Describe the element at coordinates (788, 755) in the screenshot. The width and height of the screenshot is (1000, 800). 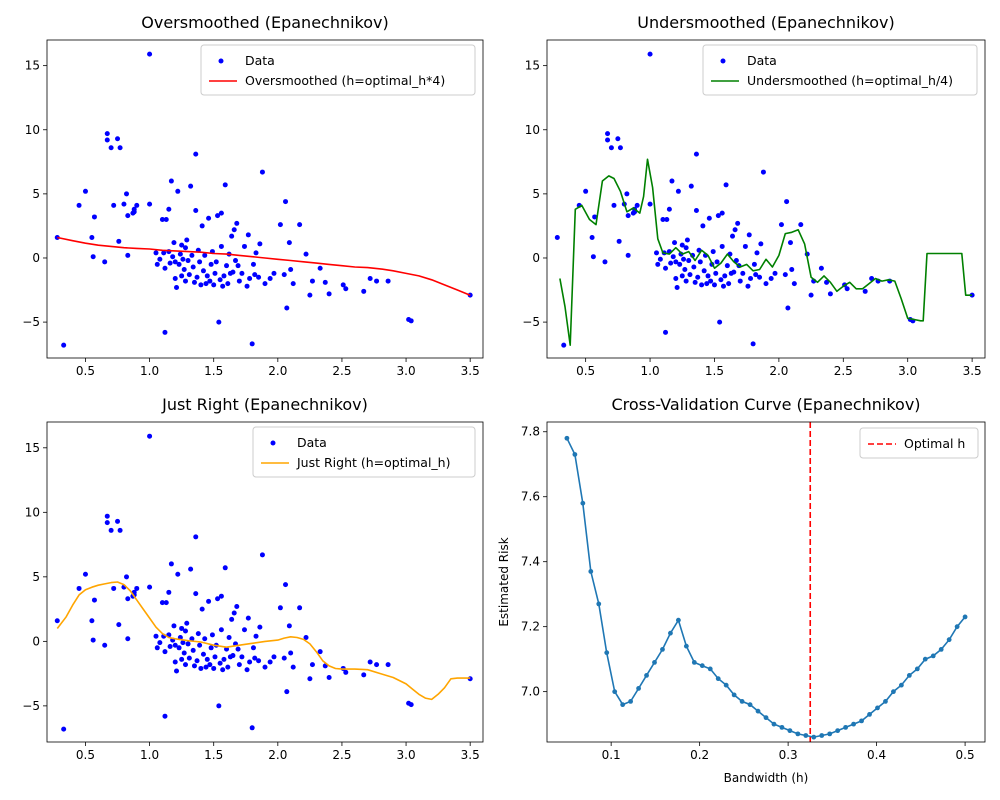
I see `x-tick-label: 0.3` at that location.